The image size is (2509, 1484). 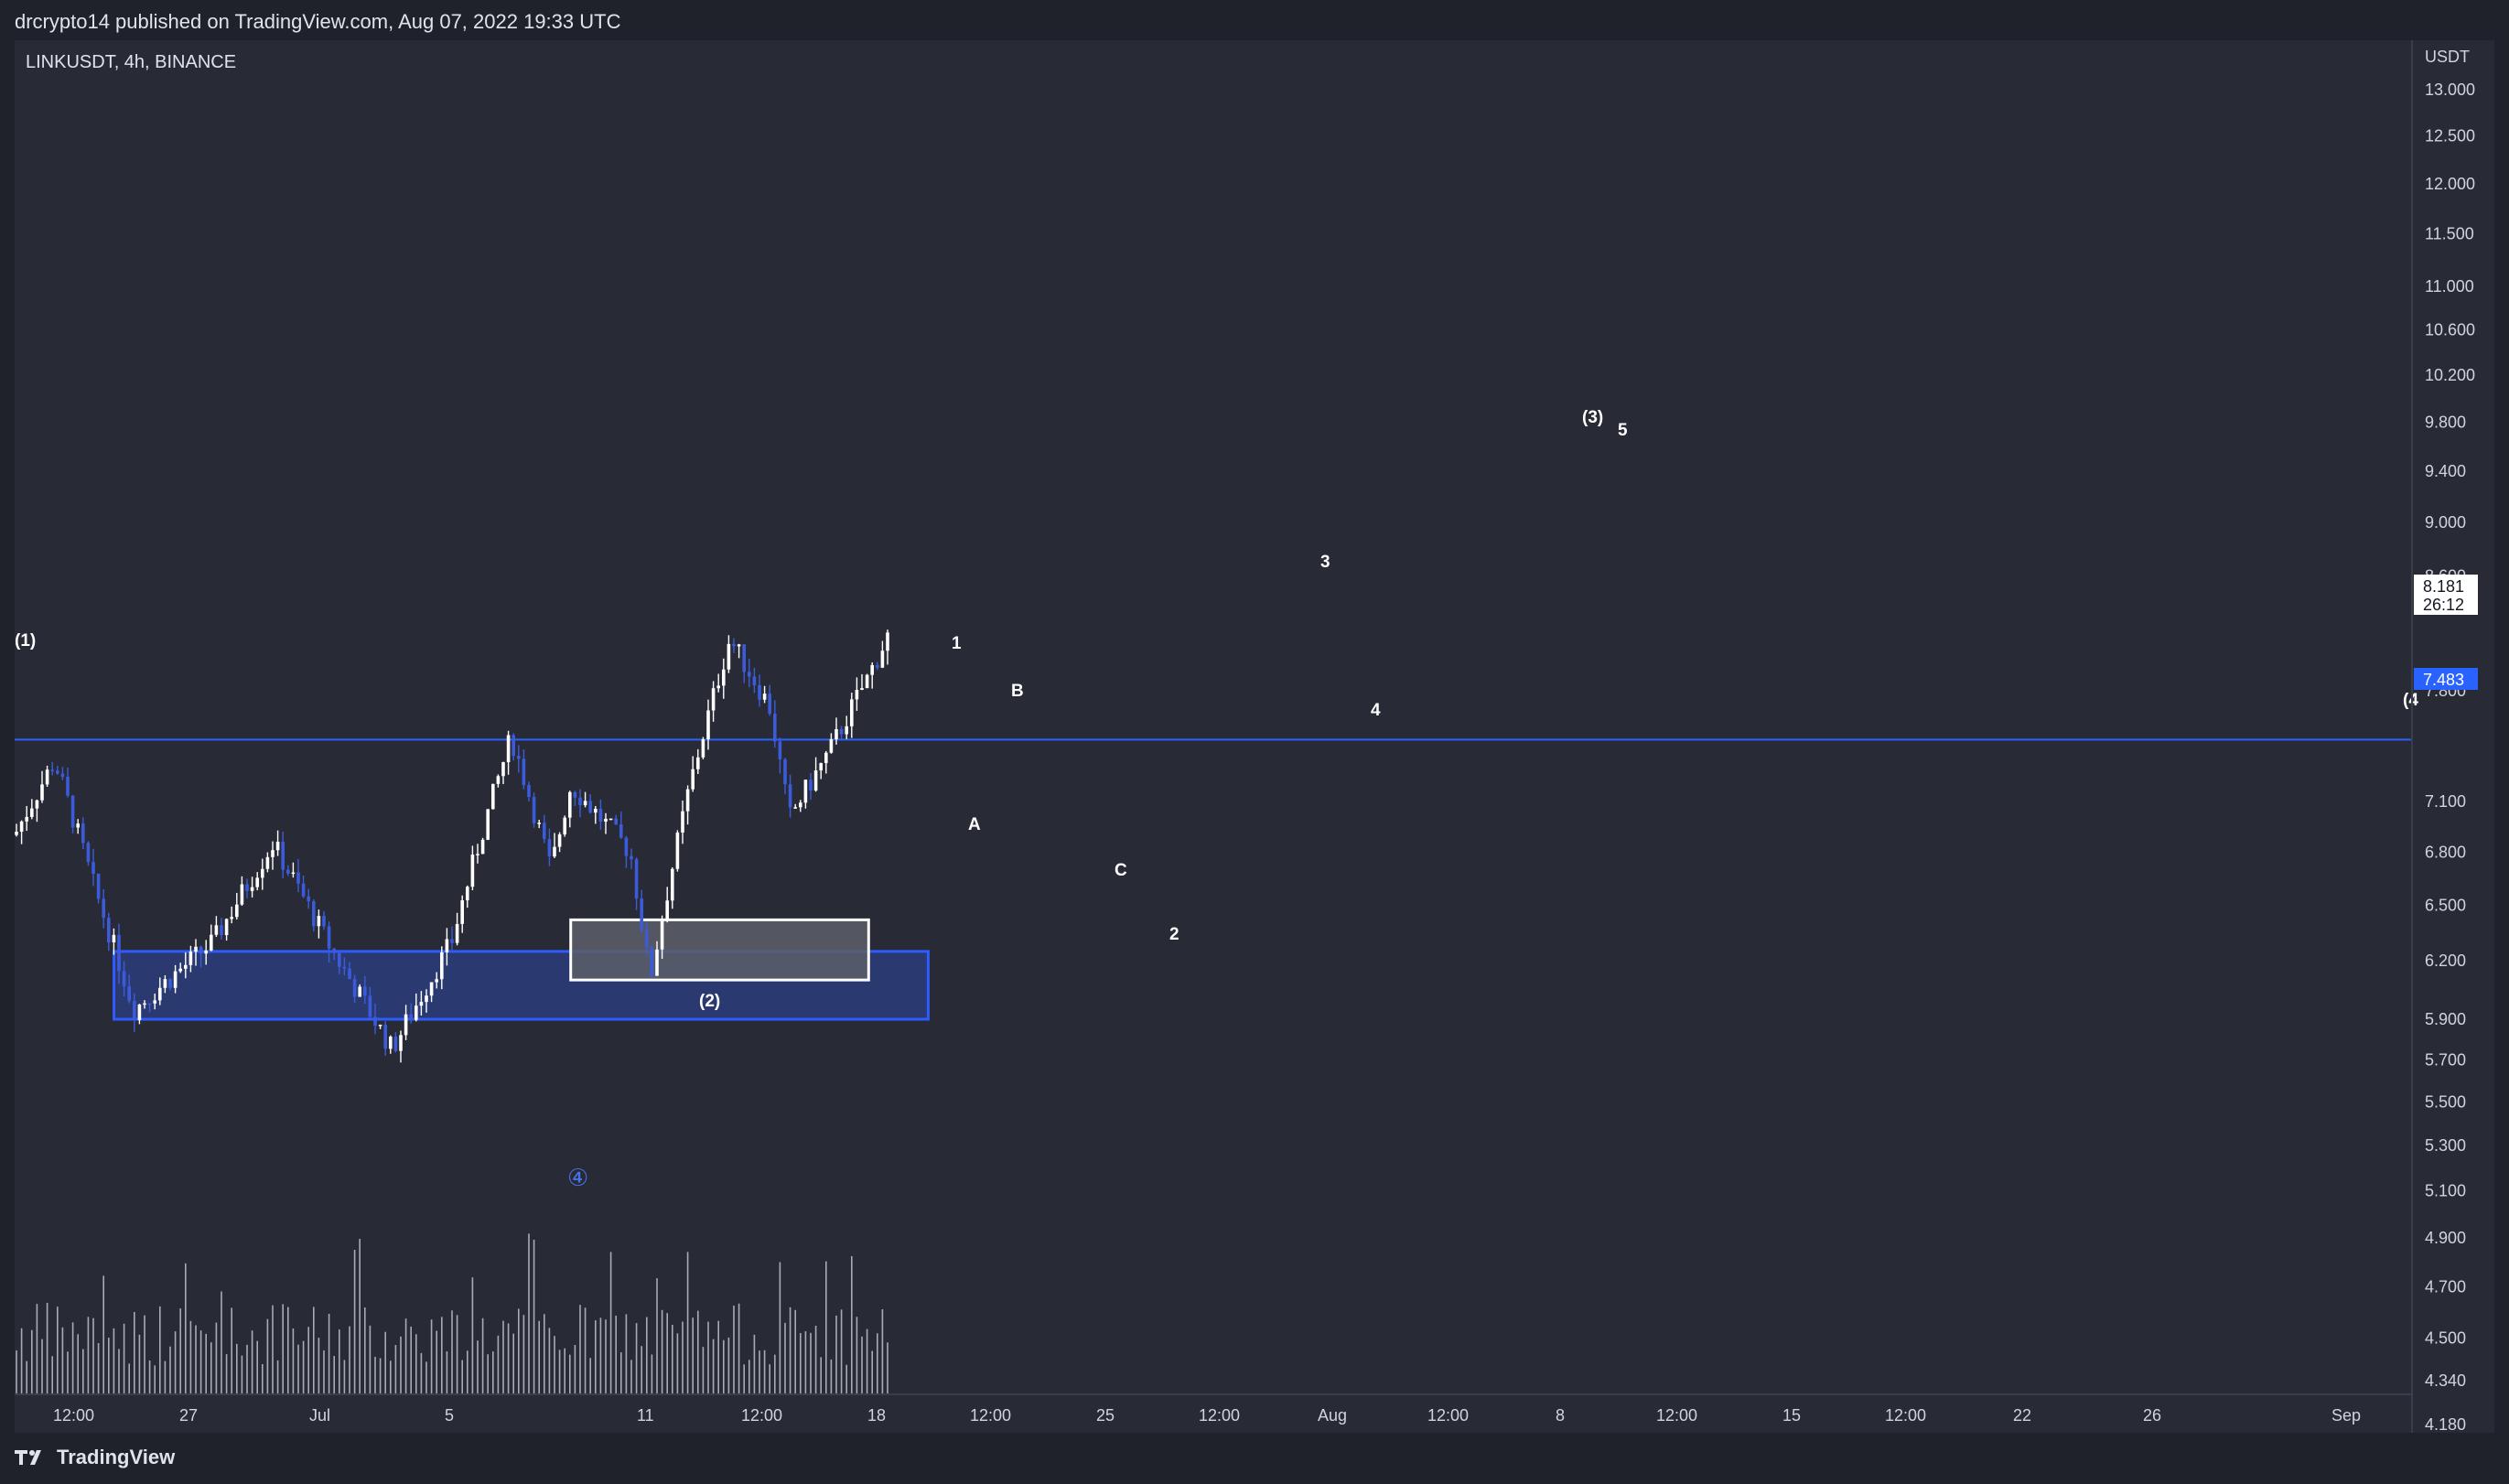 I want to click on price-tick: 7.100, so click(x=2445, y=801).